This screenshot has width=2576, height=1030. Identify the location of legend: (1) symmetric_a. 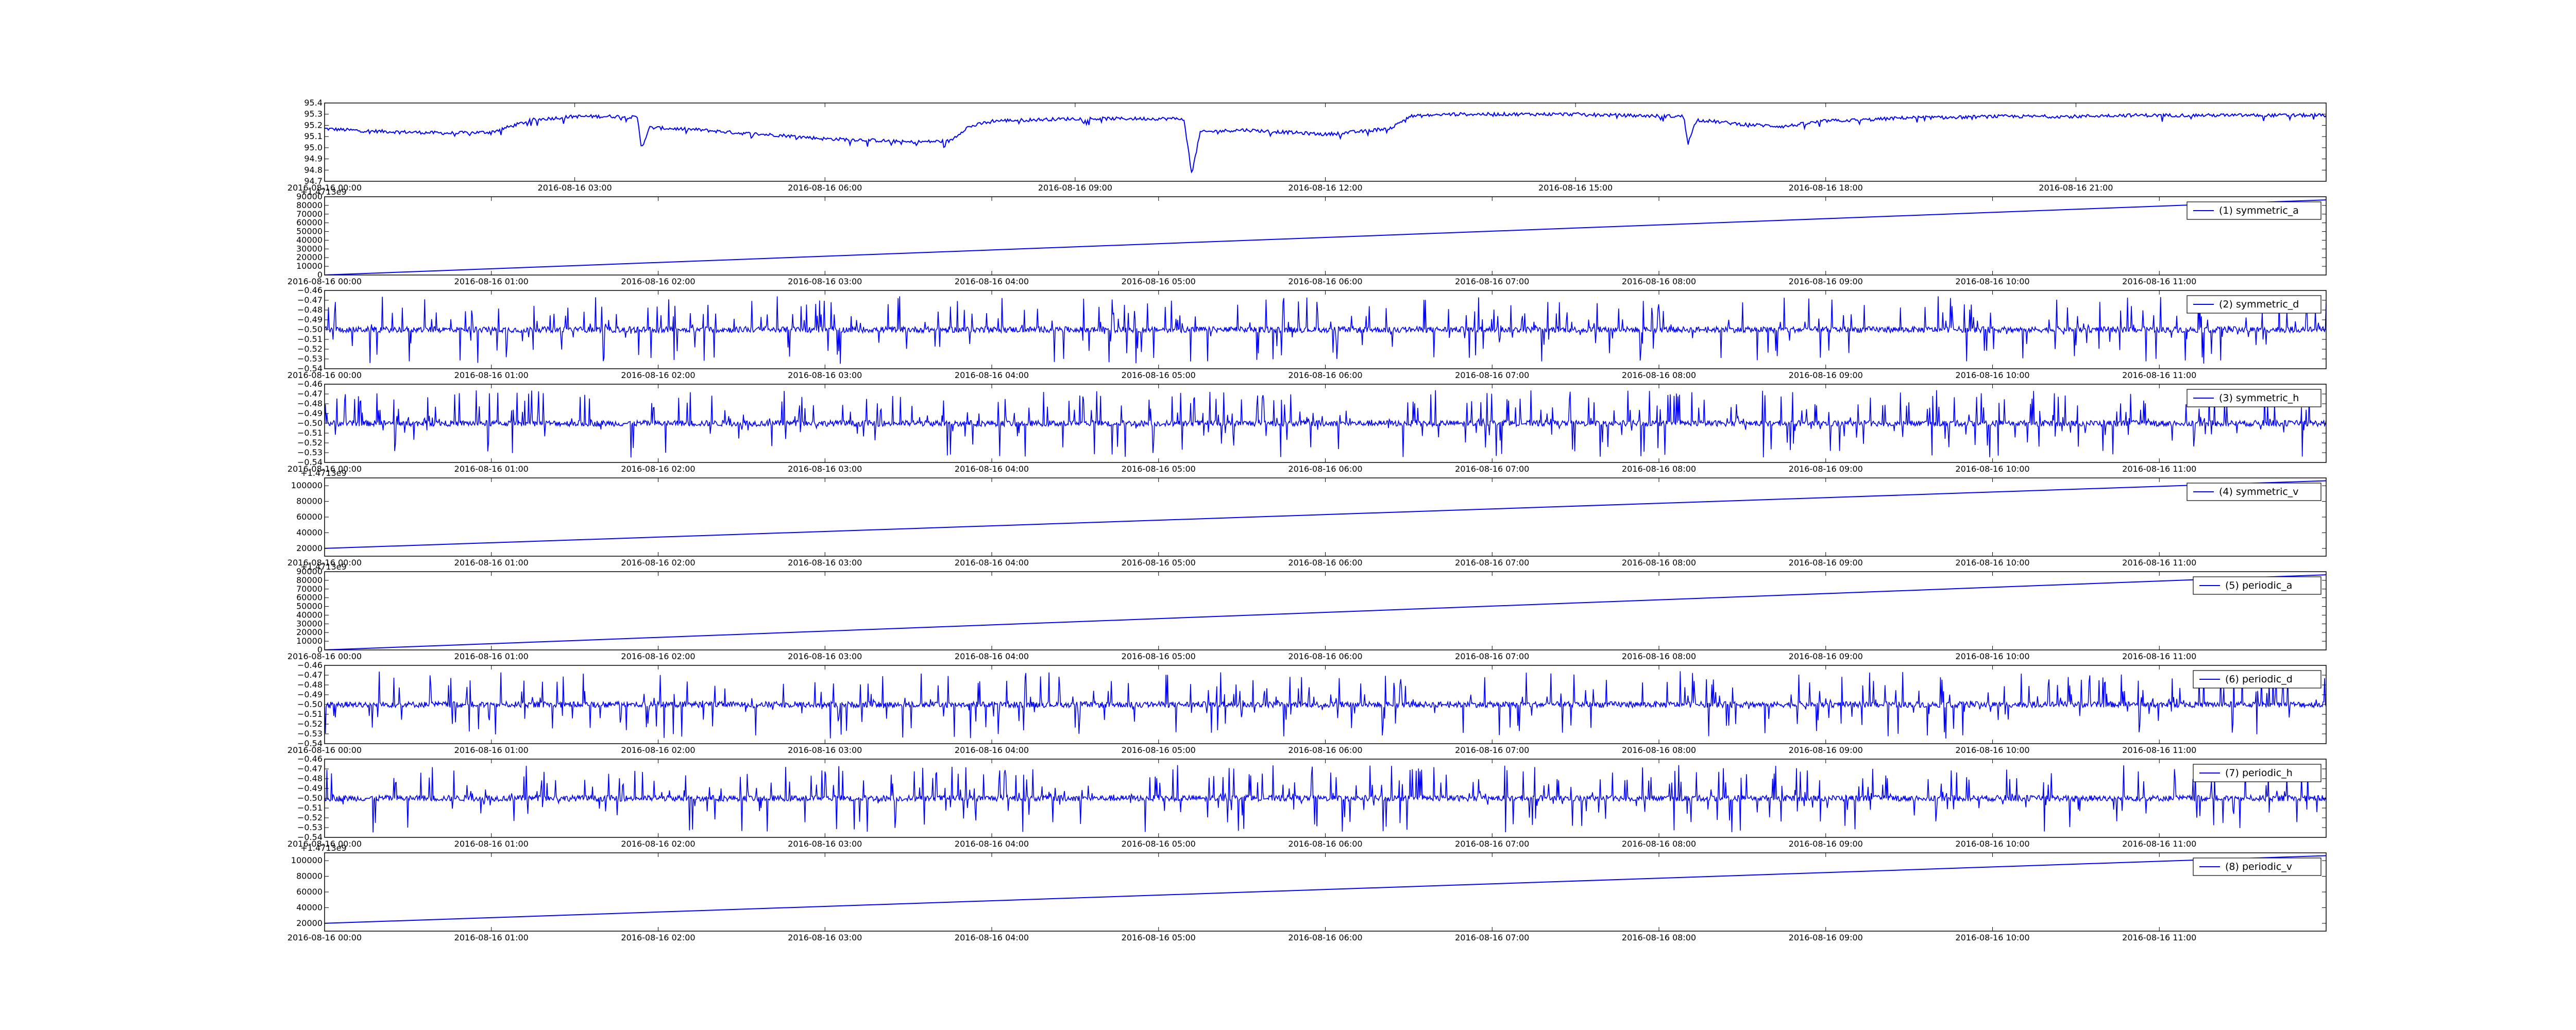
(2254, 210).